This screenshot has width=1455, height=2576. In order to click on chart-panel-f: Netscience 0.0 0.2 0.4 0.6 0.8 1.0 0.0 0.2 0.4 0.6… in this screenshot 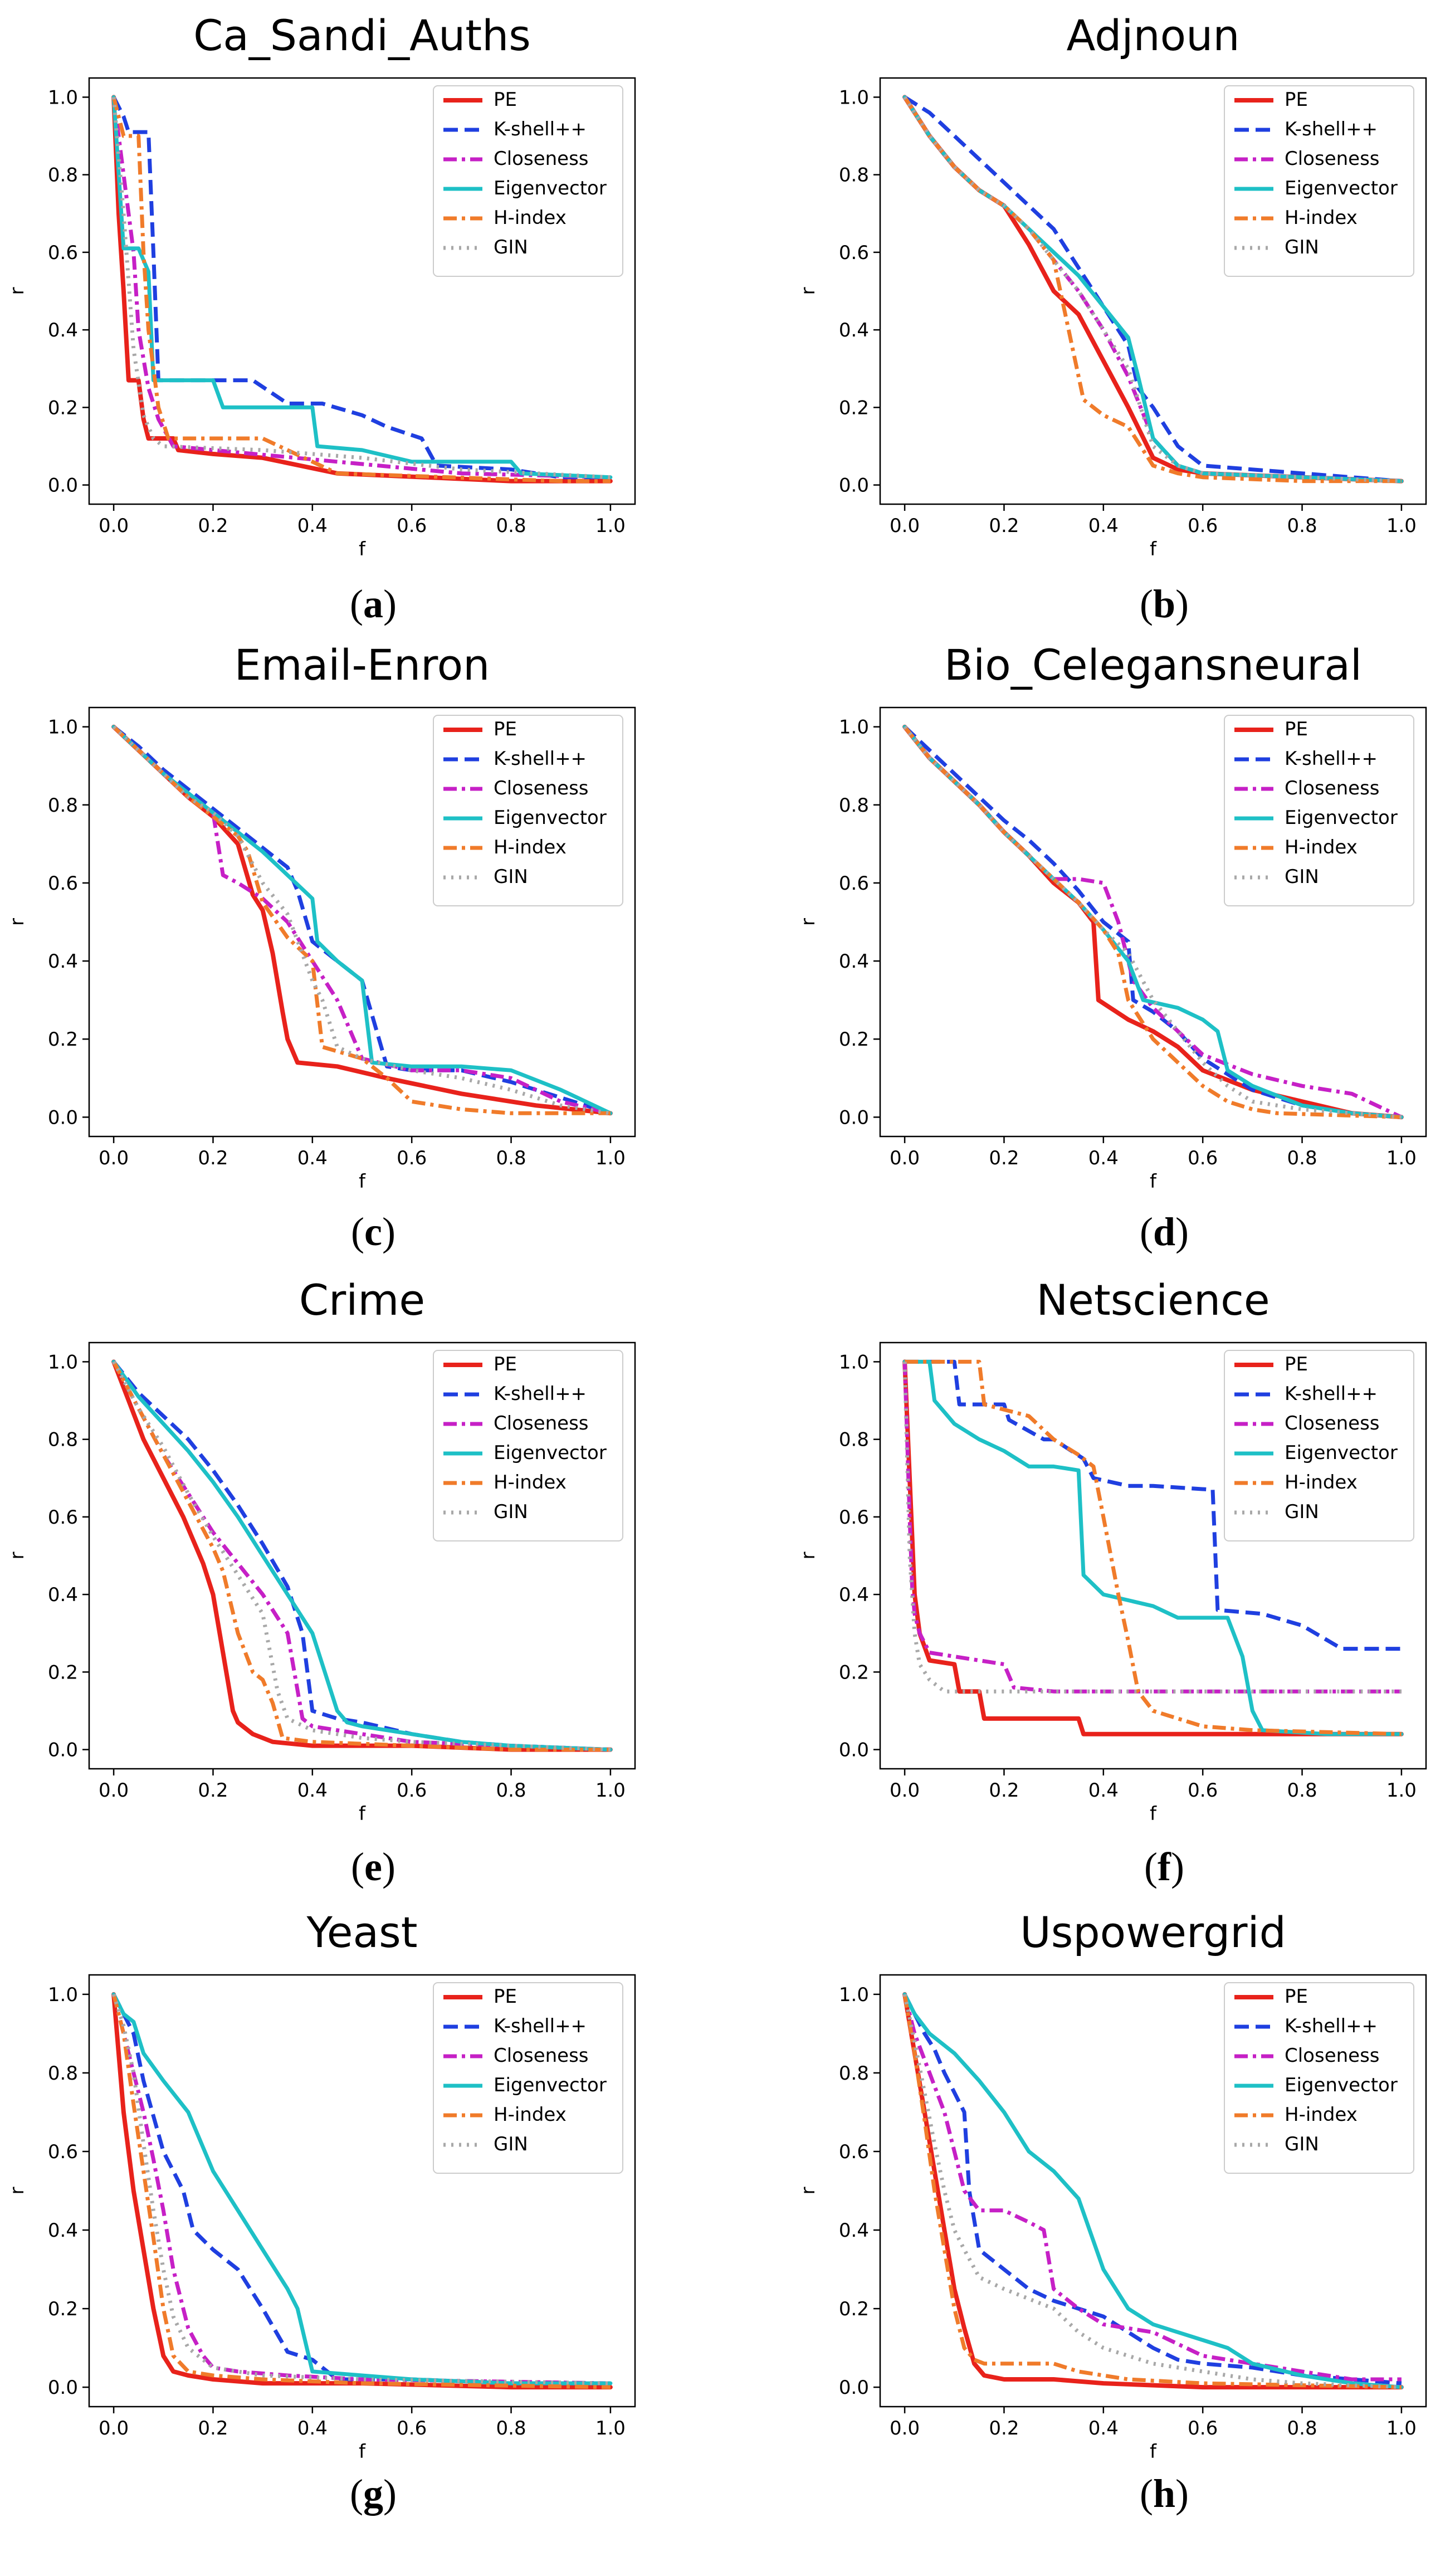, I will do `click(1112, 1582)`.